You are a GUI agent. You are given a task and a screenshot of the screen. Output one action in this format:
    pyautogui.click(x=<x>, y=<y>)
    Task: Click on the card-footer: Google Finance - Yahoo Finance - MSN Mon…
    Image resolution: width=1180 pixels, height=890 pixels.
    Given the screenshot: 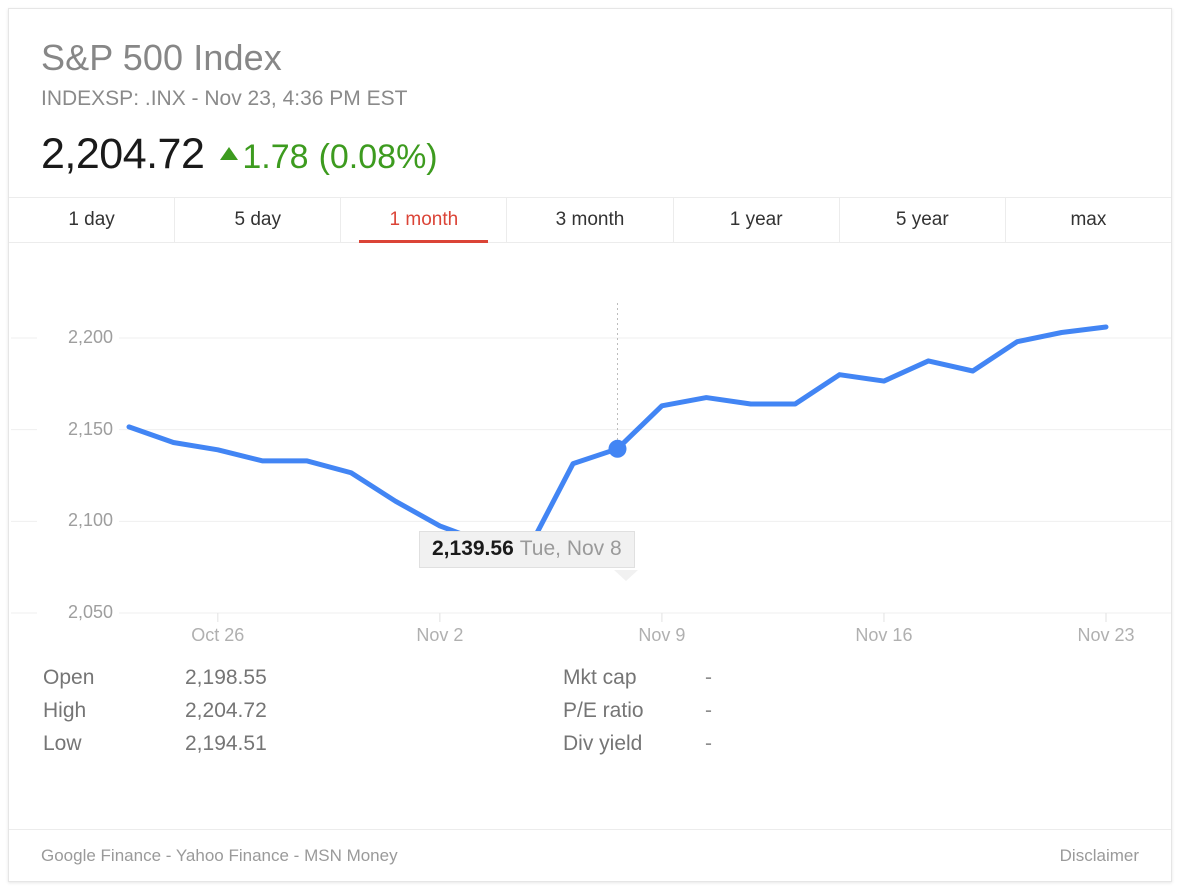 What is the action you would take?
    pyautogui.click(x=590, y=855)
    